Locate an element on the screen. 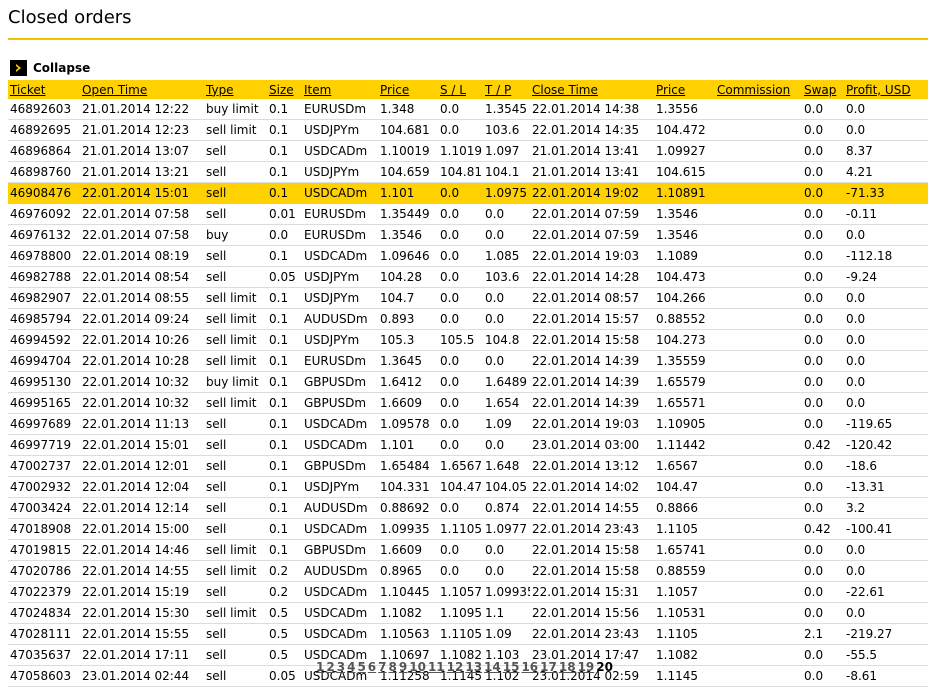  col-size: Size is located at coordinates (284, 89).